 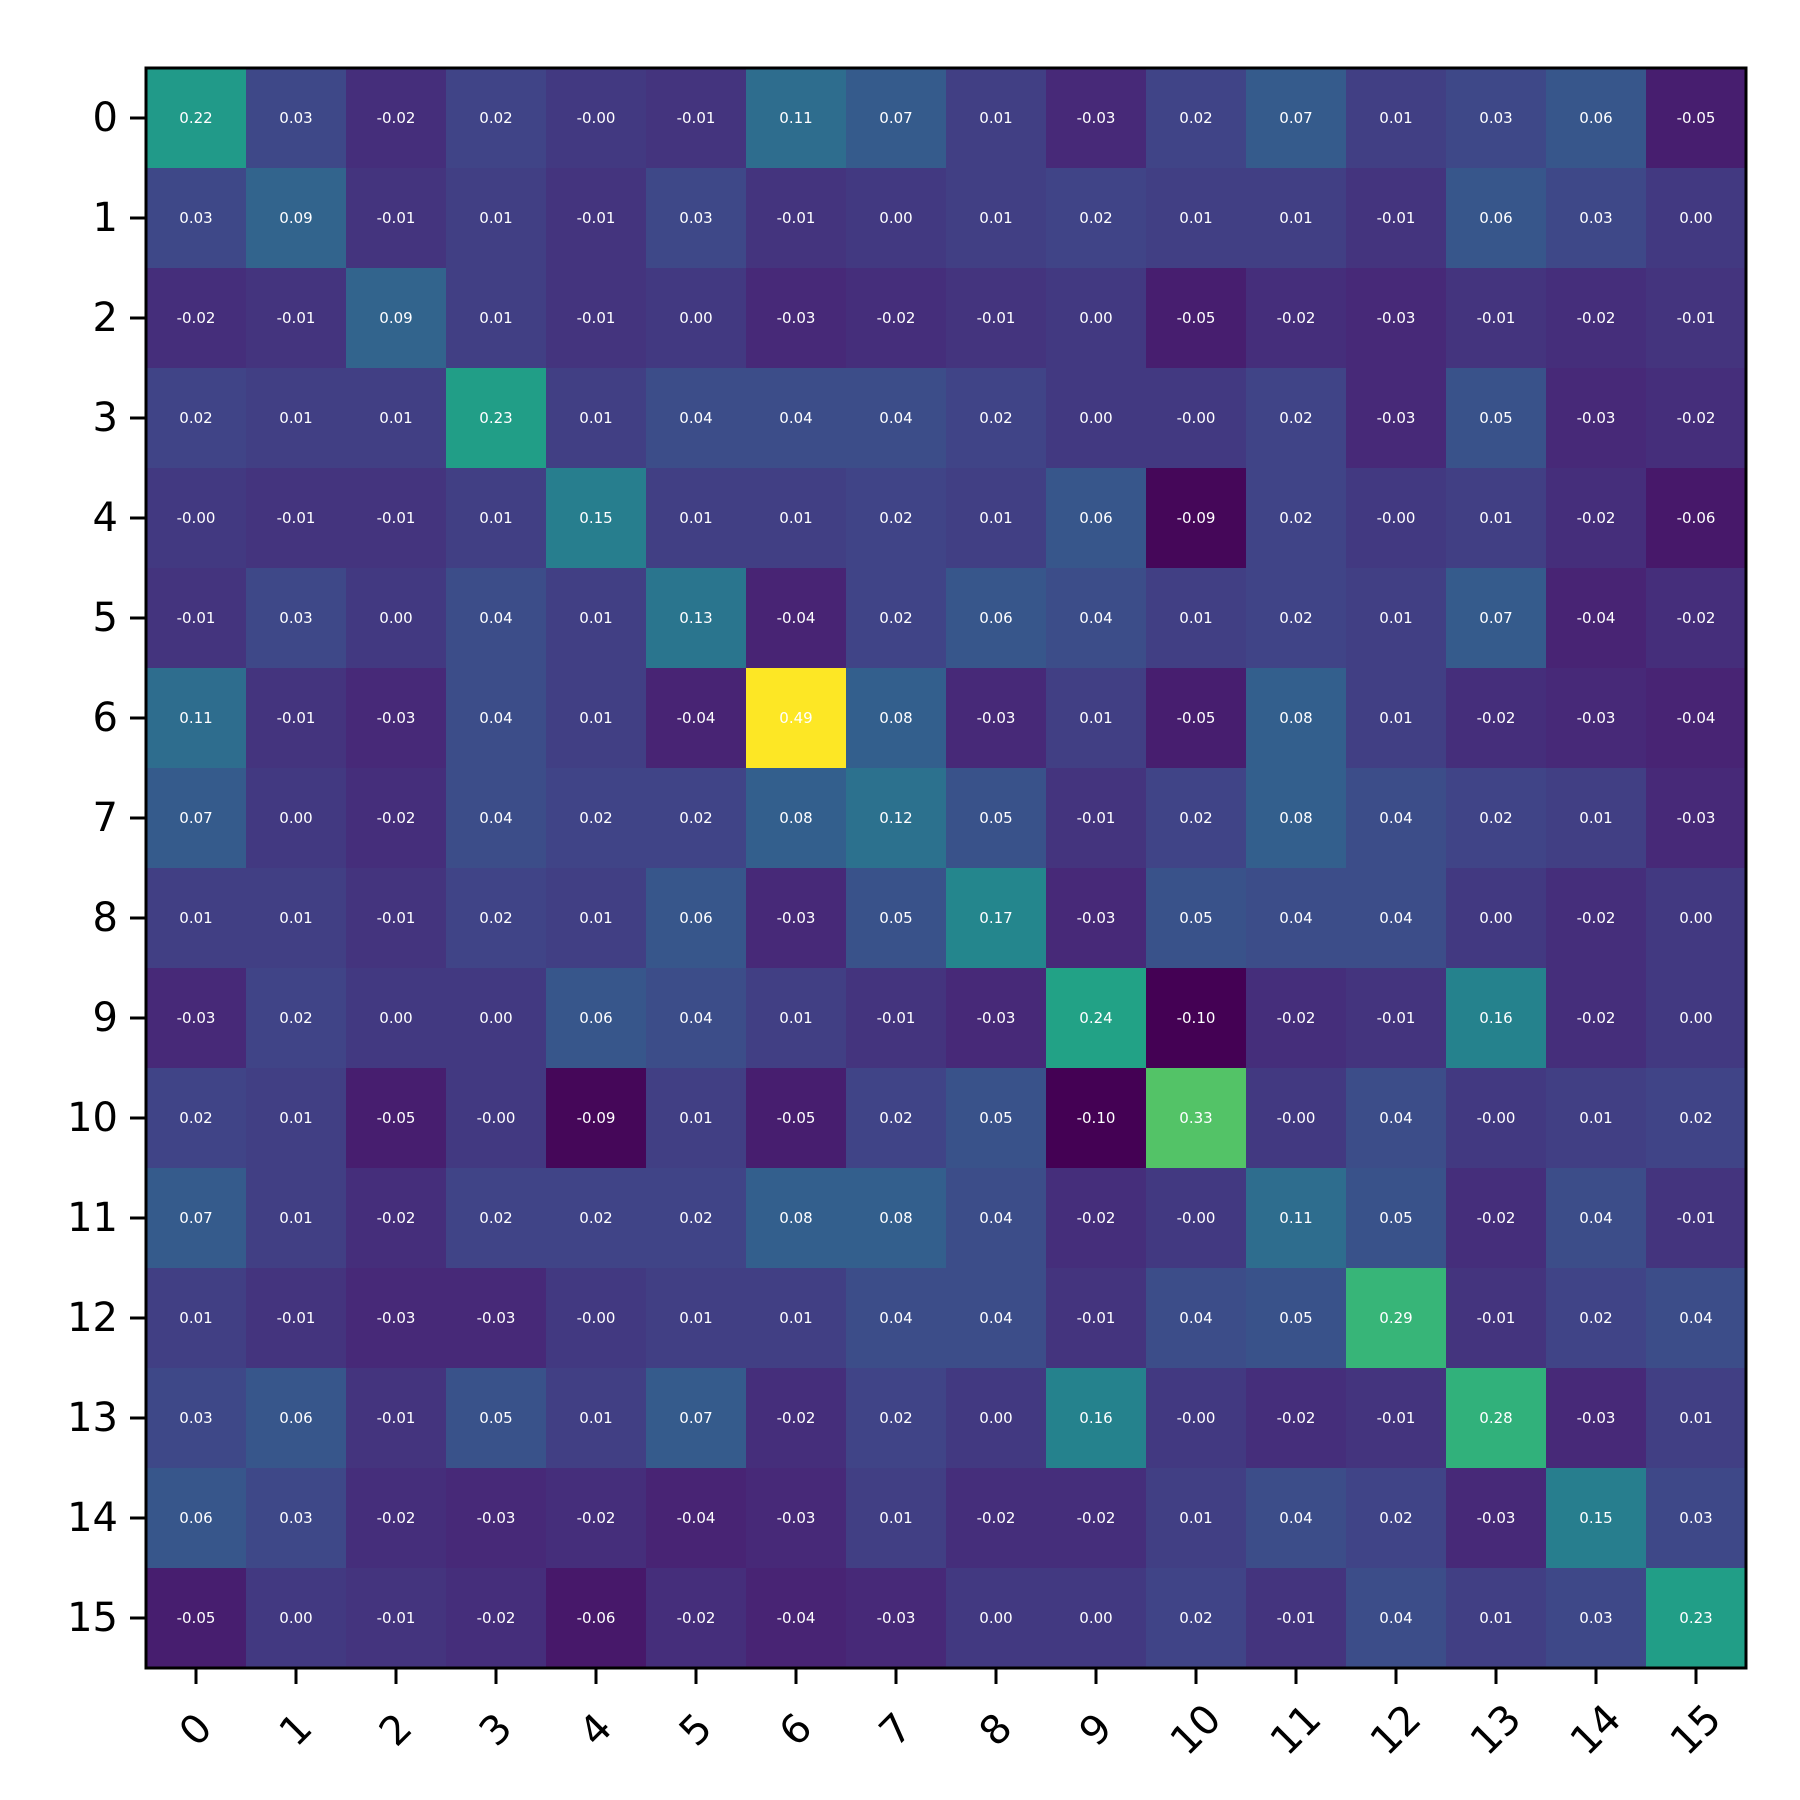 What do you see at coordinates (92, 1318) in the screenshot?
I see `y-tick-label: 12` at bounding box center [92, 1318].